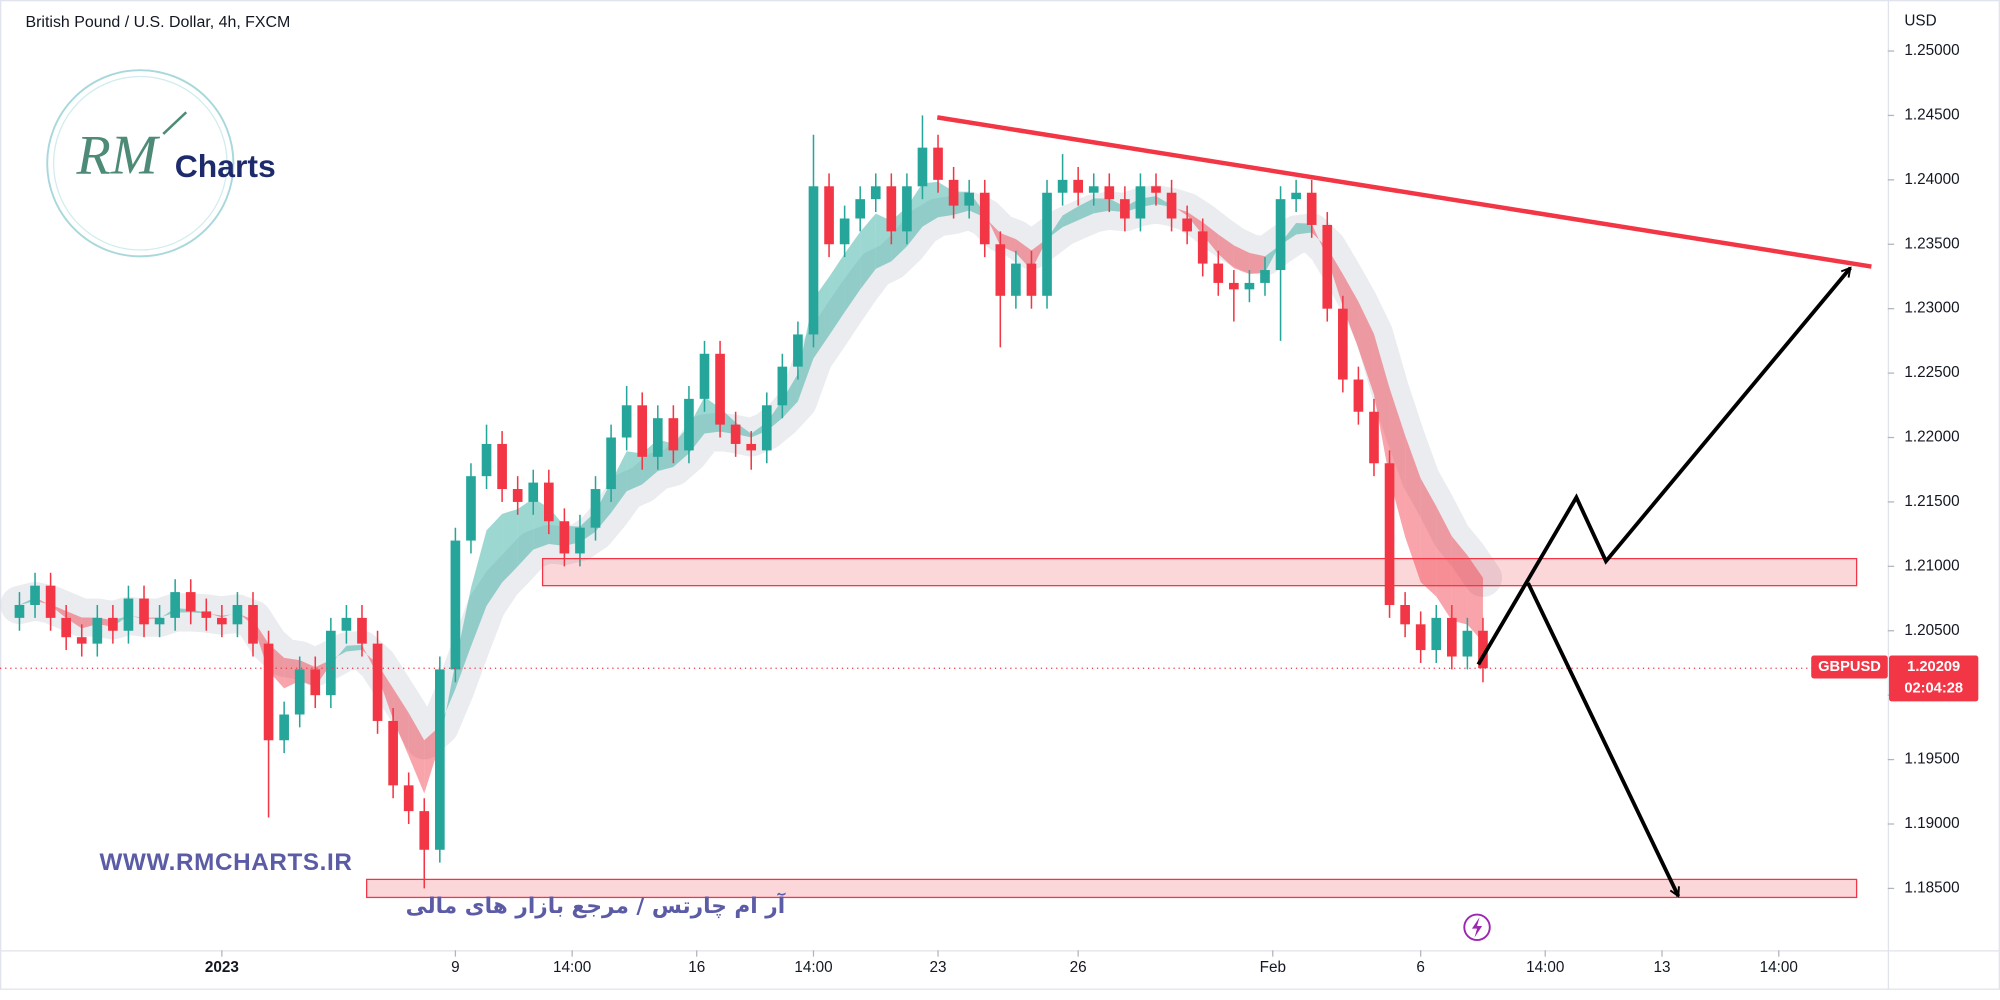  What do you see at coordinates (1420, 967) in the screenshot?
I see `x-tick-label: 6` at bounding box center [1420, 967].